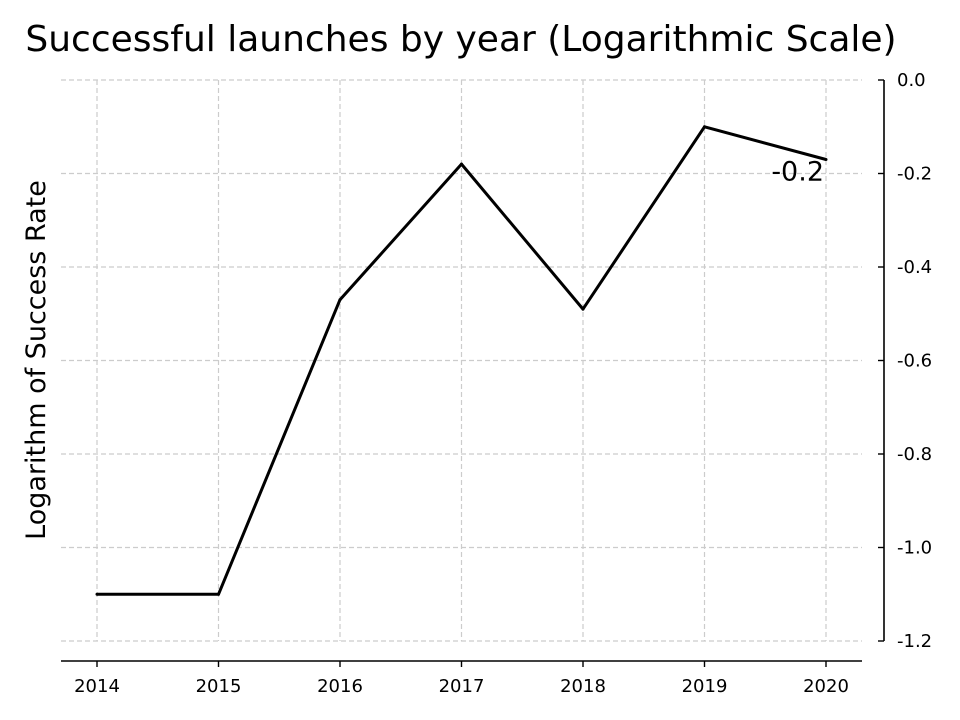 The height and width of the screenshot is (720, 960). Describe the element at coordinates (219, 686) in the screenshot. I see `x-tick-label: 2015` at that location.